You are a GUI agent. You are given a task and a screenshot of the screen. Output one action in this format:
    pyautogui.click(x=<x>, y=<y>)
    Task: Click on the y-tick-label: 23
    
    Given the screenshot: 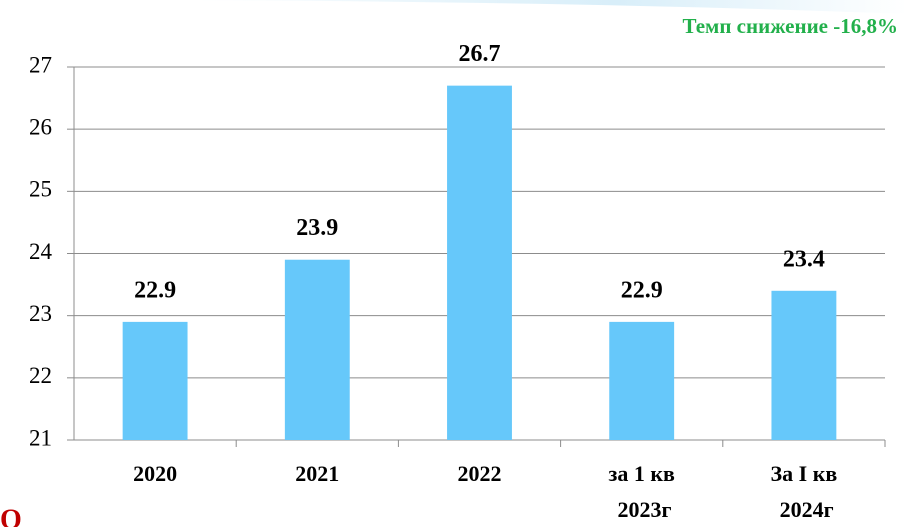 What is the action you would take?
    pyautogui.click(x=40, y=313)
    